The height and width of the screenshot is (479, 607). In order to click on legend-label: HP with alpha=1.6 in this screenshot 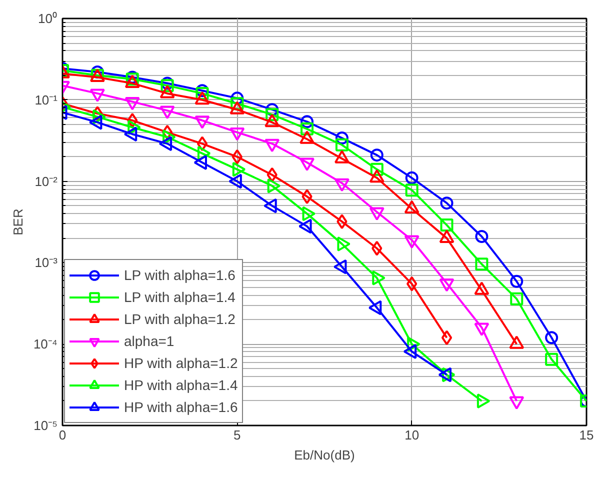, I will do `click(181, 407)`.